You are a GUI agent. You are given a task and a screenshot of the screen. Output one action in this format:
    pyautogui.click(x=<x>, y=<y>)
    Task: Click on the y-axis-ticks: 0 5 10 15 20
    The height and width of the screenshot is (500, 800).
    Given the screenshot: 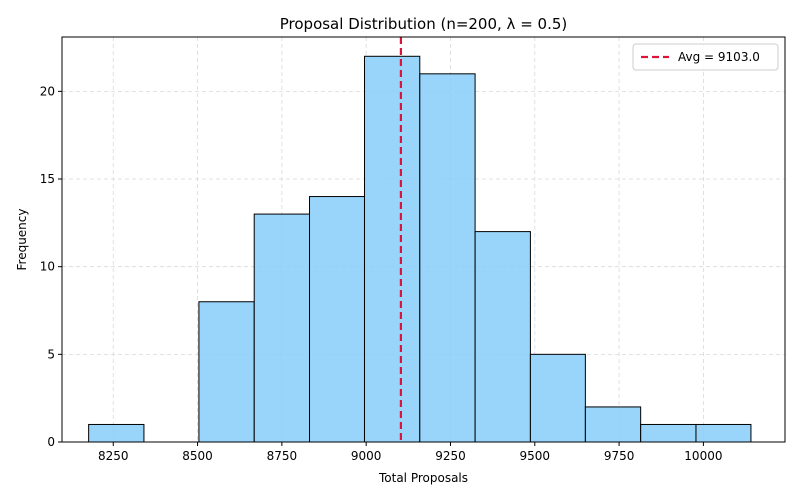 What is the action you would take?
    pyautogui.click(x=51, y=266)
    